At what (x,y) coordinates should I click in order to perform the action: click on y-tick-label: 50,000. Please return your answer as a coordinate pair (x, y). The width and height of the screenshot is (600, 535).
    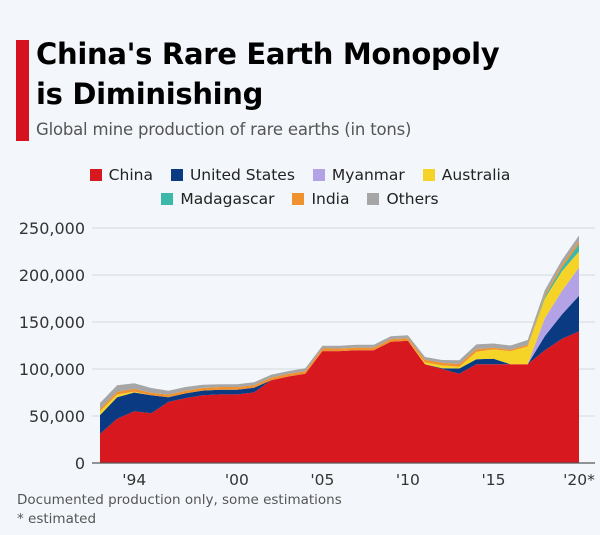
    Looking at the image, I should click on (57, 416).